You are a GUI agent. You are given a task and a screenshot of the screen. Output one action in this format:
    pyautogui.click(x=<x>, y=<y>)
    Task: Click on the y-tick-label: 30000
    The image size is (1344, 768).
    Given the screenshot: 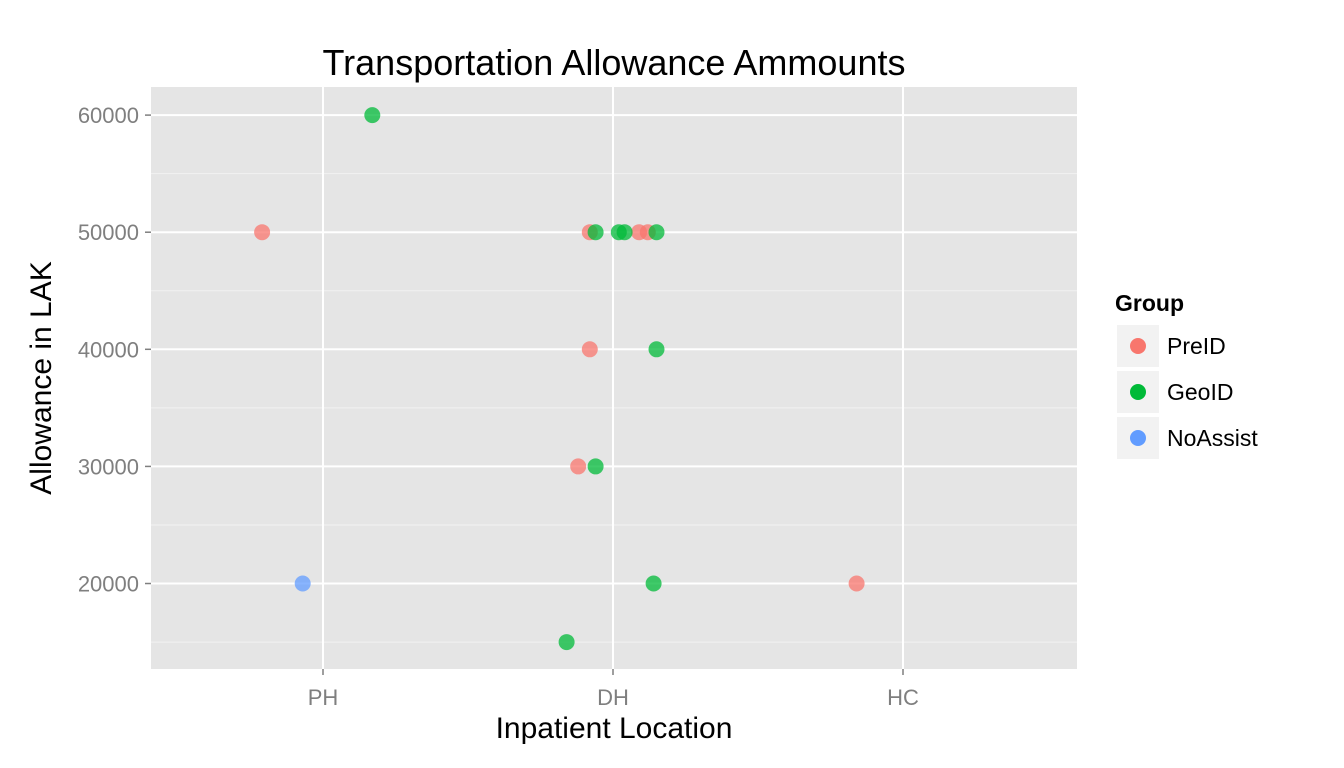 What is the action you would take?
    pyautogui.click(x=108, y=466)
    